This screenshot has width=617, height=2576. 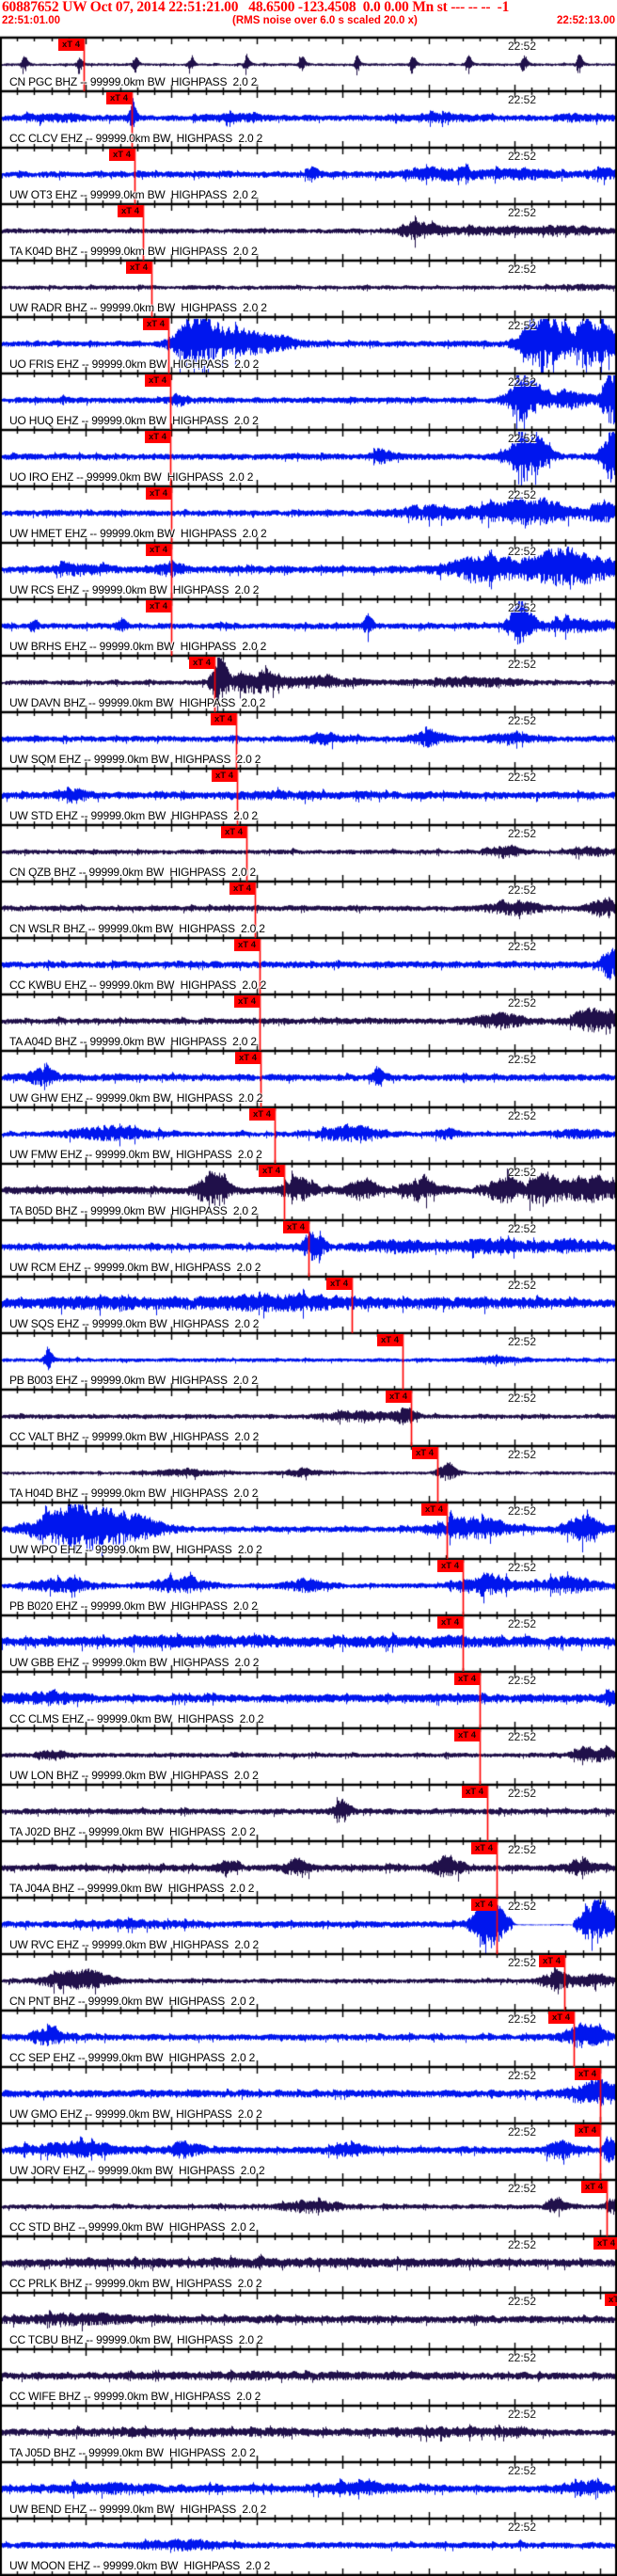 What do you see at coordinates (31, 20) in the screenshot?
I see `window-start-time: 22:51:01.00` at bounding box center [31, 20].